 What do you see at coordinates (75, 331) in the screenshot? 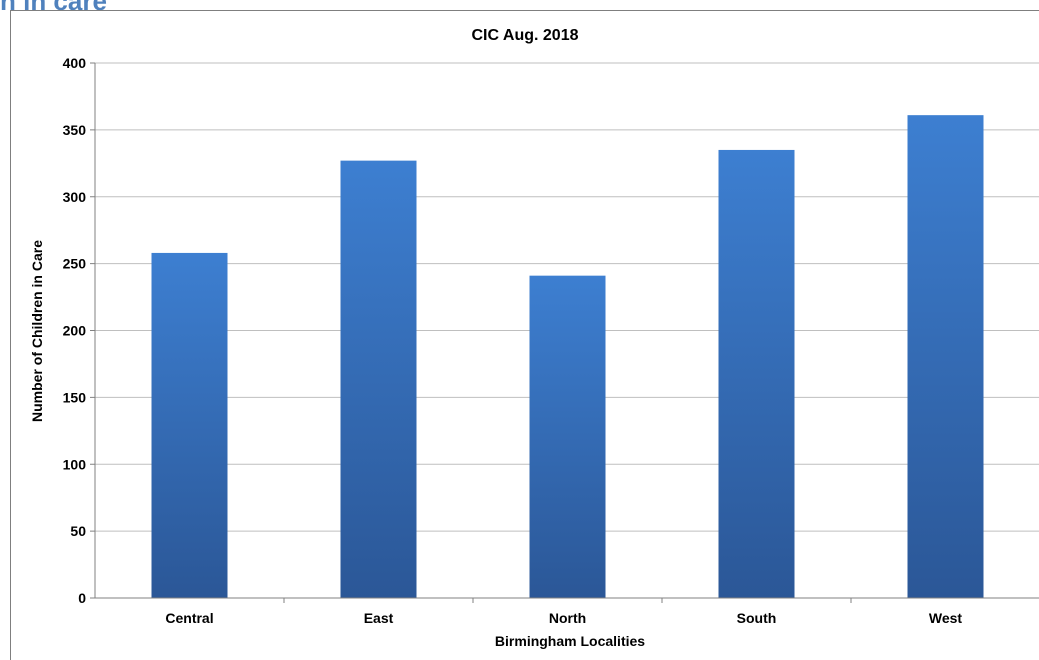
I see `y-tick-label: 200` at bounding box center [75, 331].